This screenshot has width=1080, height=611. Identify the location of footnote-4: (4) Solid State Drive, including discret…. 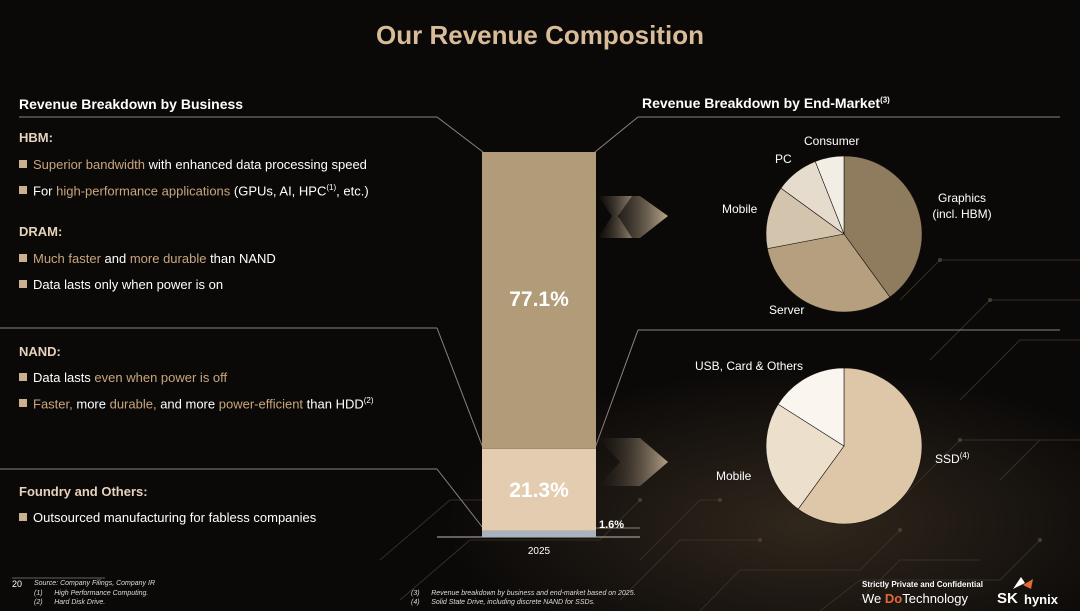
(503, 602).